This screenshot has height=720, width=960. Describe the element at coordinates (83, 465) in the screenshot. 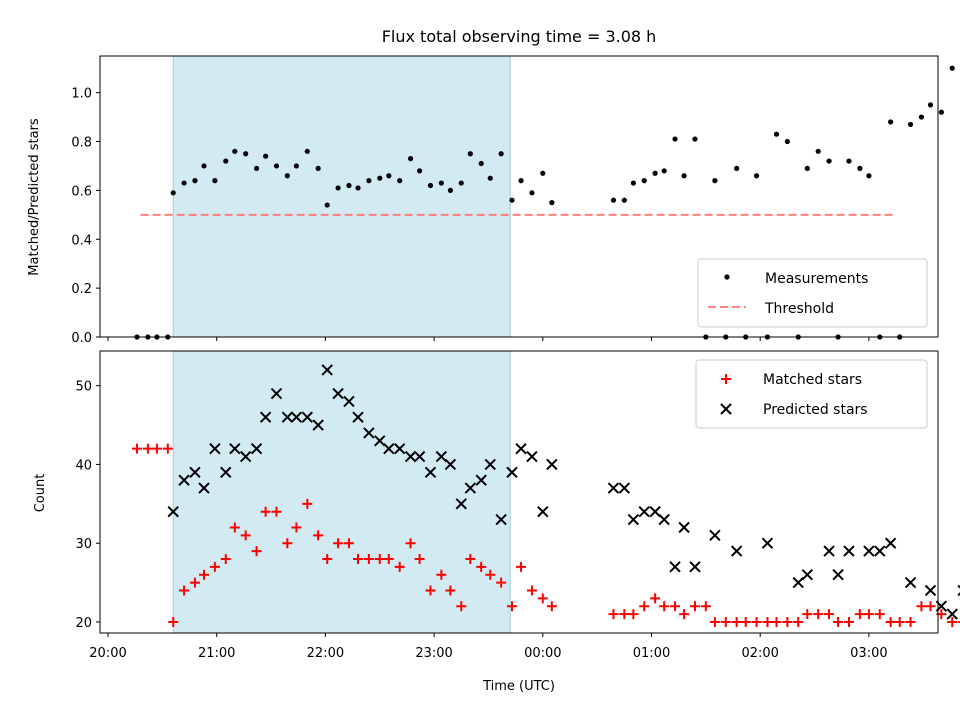

I see `bottom-y-tick-label: 40` at that location.